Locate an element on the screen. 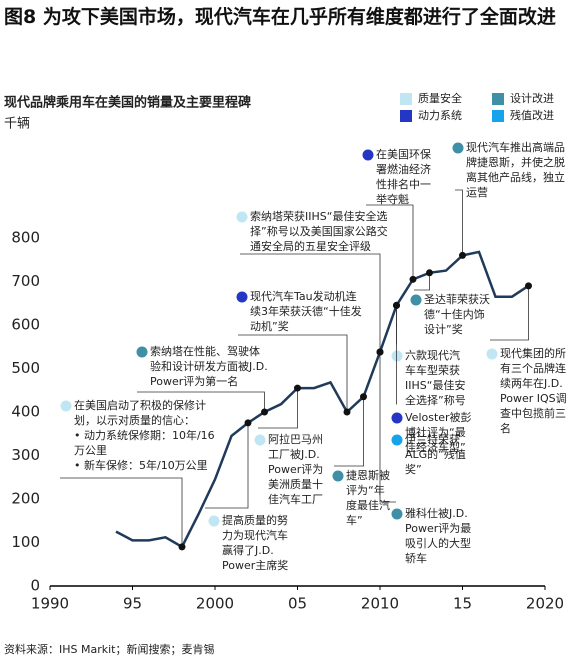  y-tick-label: 400 is located at coordinates (25, 412).